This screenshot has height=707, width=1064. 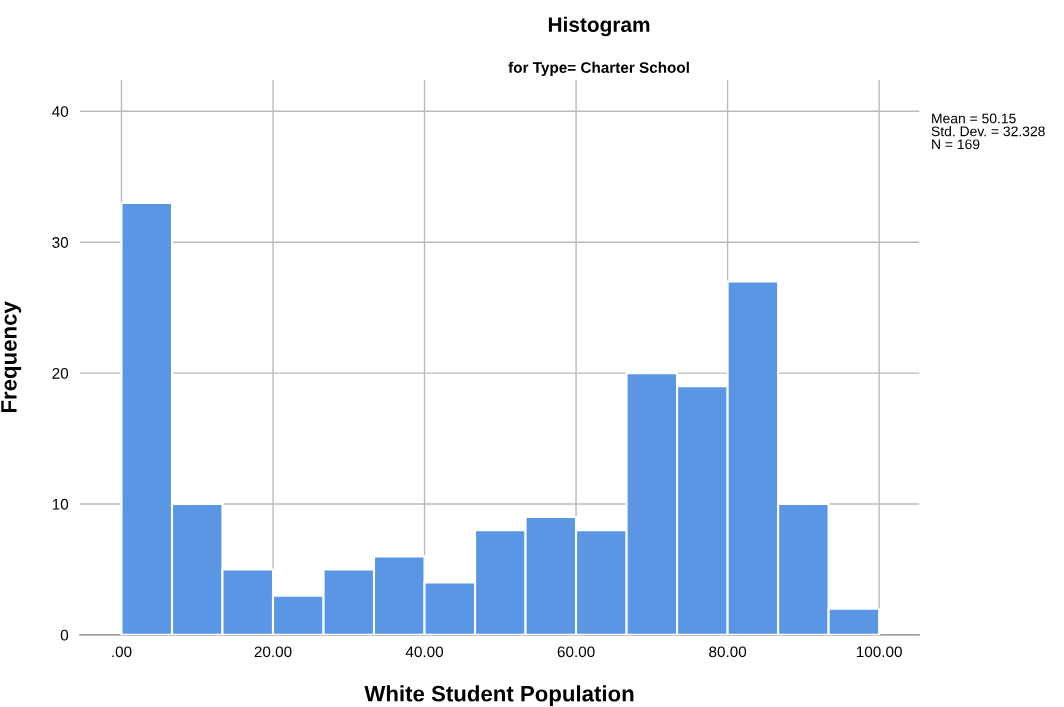 What do you see at coordinates (11, 357) in the screenshot?
I see `y-axis-title: Frequency` at bounding box center [11, 357].